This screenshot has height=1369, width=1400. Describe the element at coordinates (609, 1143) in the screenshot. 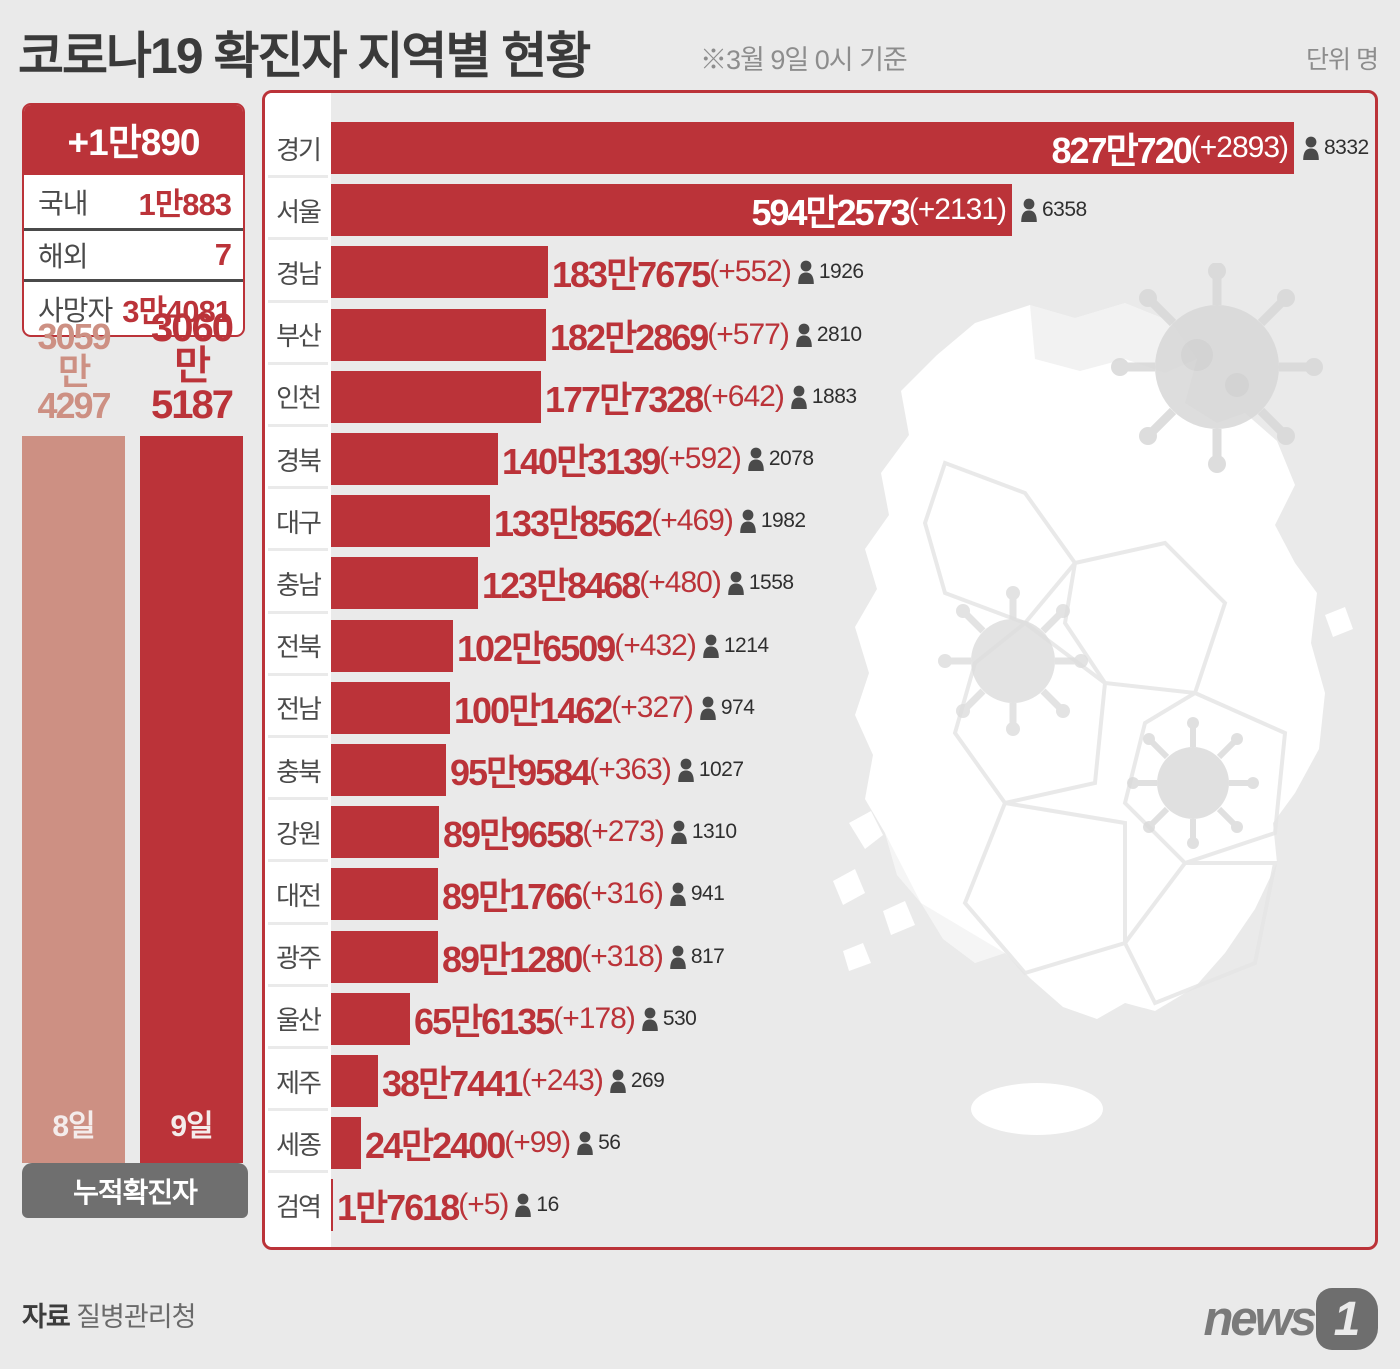

I see `region-death-count: 56` at that location.